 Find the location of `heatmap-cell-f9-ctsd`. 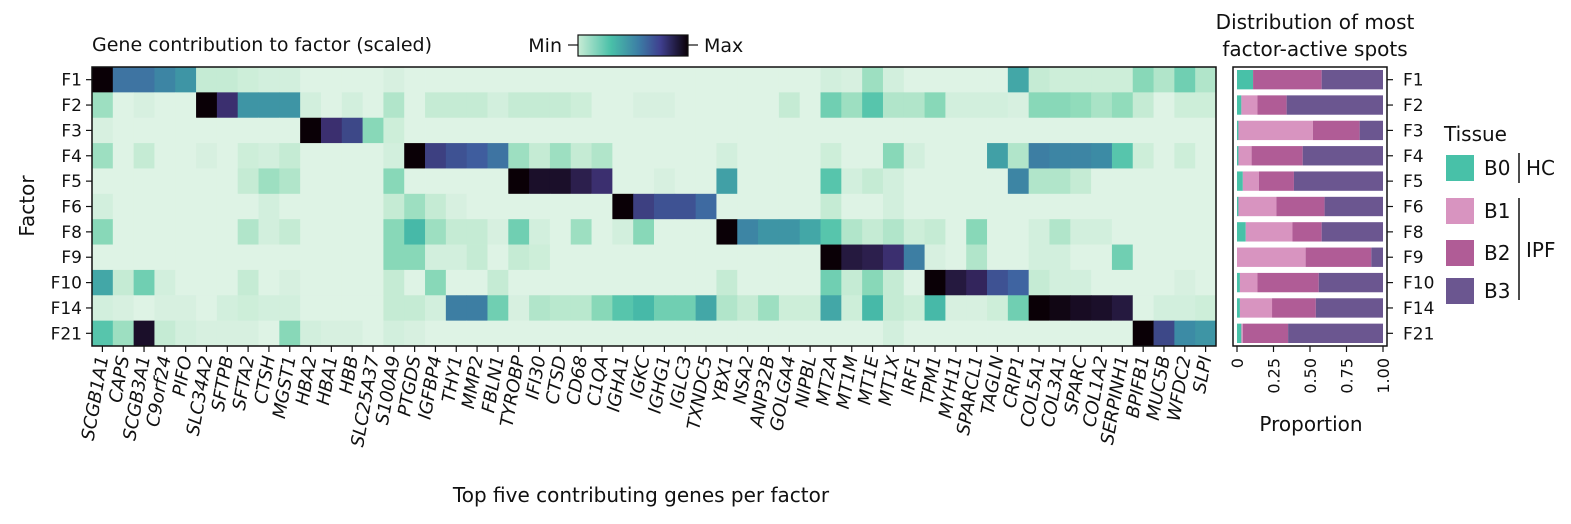

heatmap-cell-f9-ctsd is located at coordinates (560, 257).